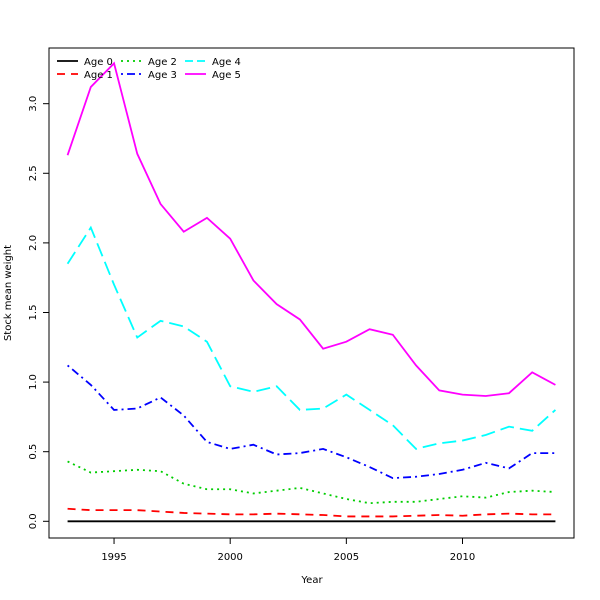  I want to click on x-tick-label: 2010, so click(462, 557).